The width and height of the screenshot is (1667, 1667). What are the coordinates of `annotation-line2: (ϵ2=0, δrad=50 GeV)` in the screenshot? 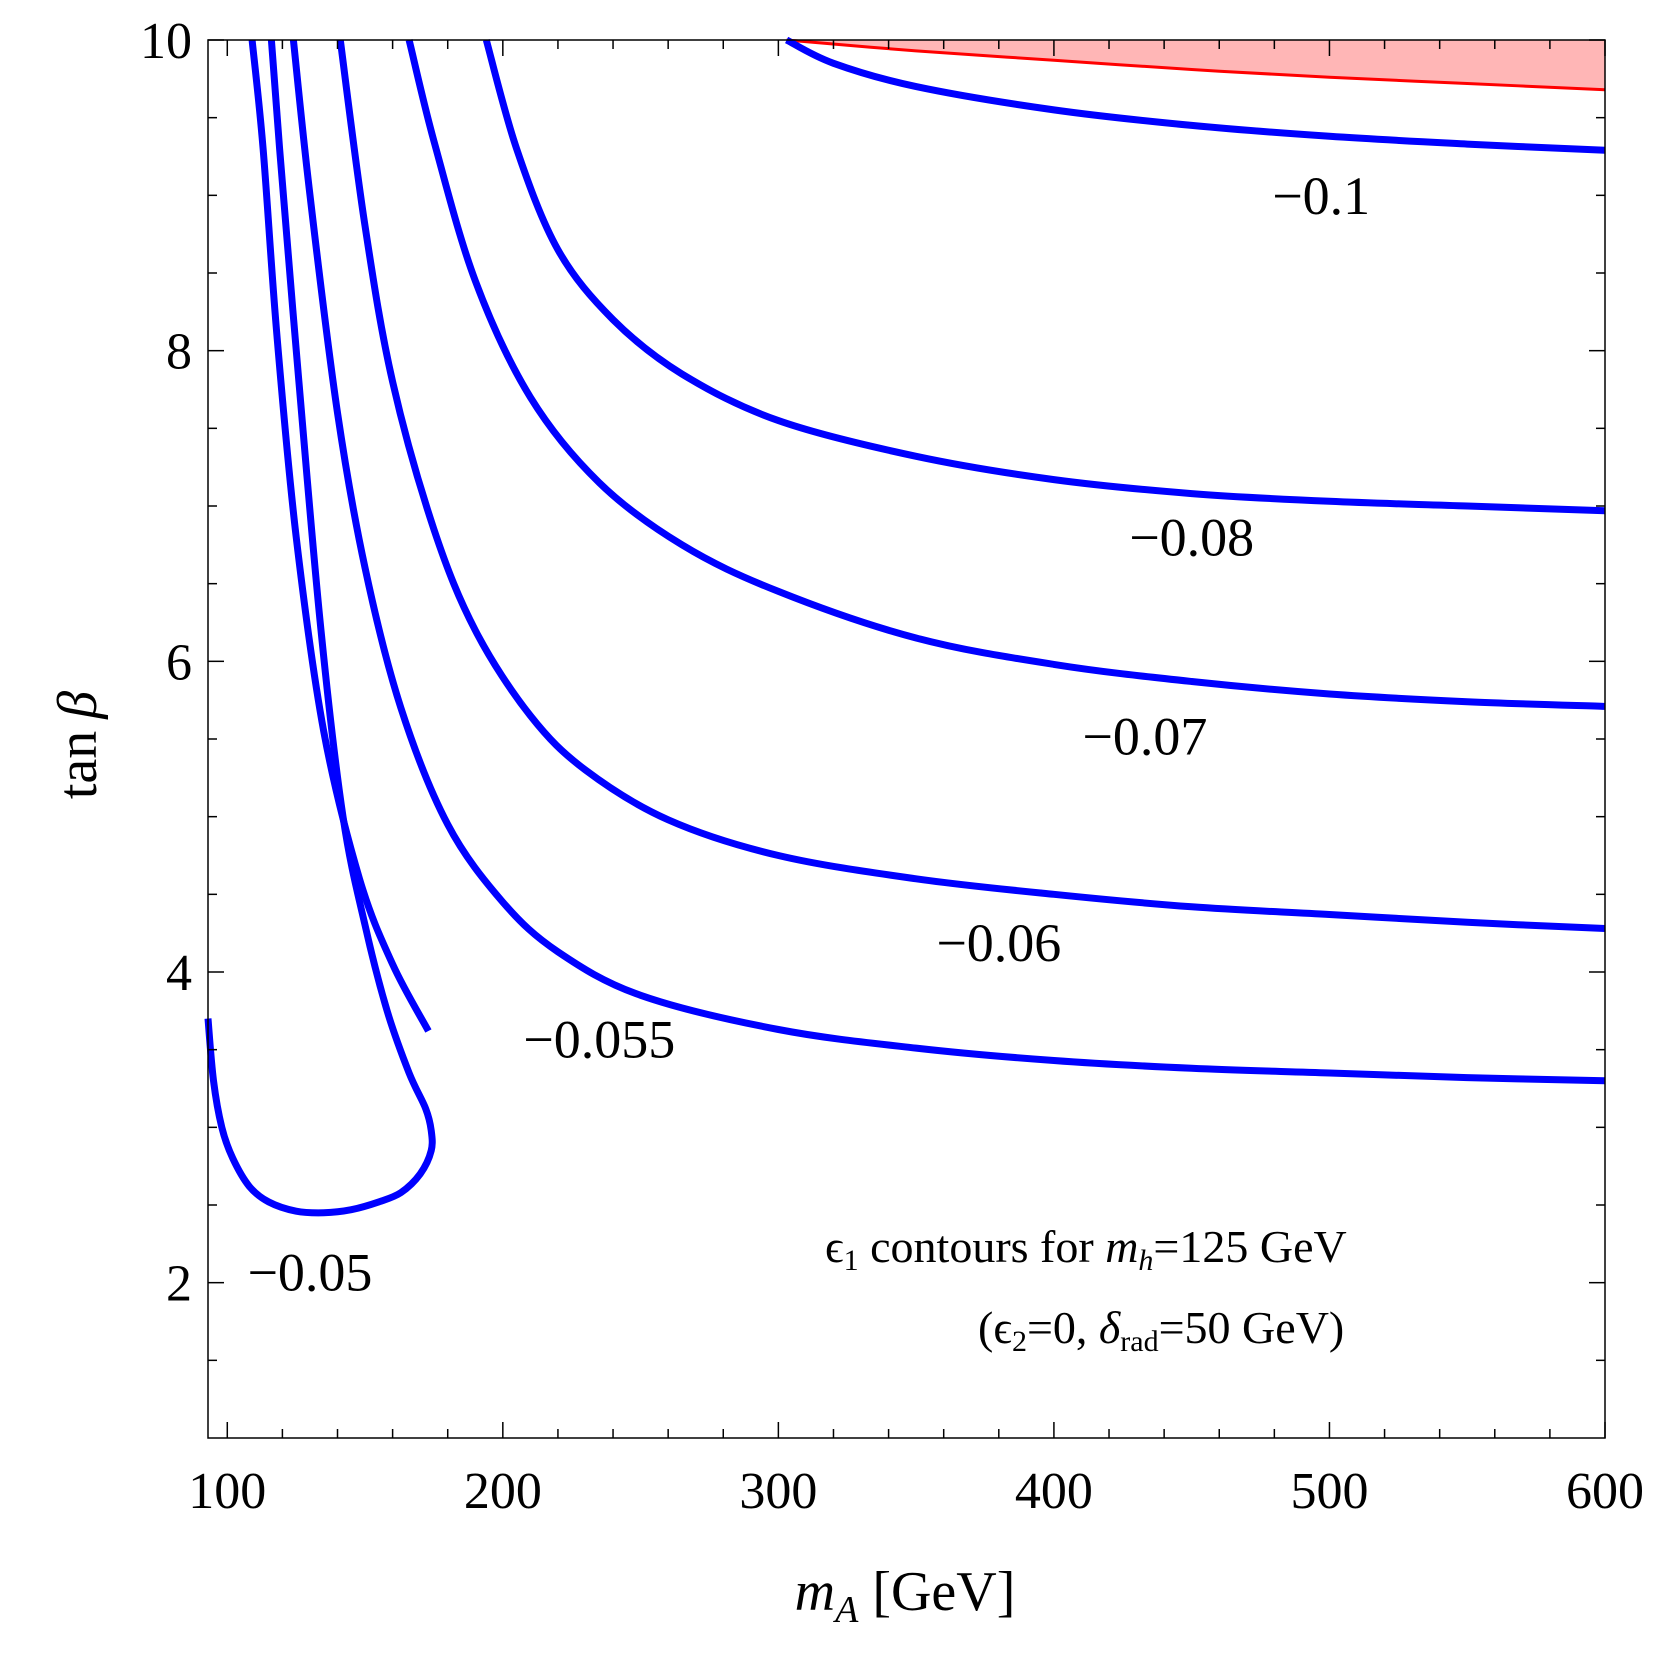 It's located at (1161, 1330).